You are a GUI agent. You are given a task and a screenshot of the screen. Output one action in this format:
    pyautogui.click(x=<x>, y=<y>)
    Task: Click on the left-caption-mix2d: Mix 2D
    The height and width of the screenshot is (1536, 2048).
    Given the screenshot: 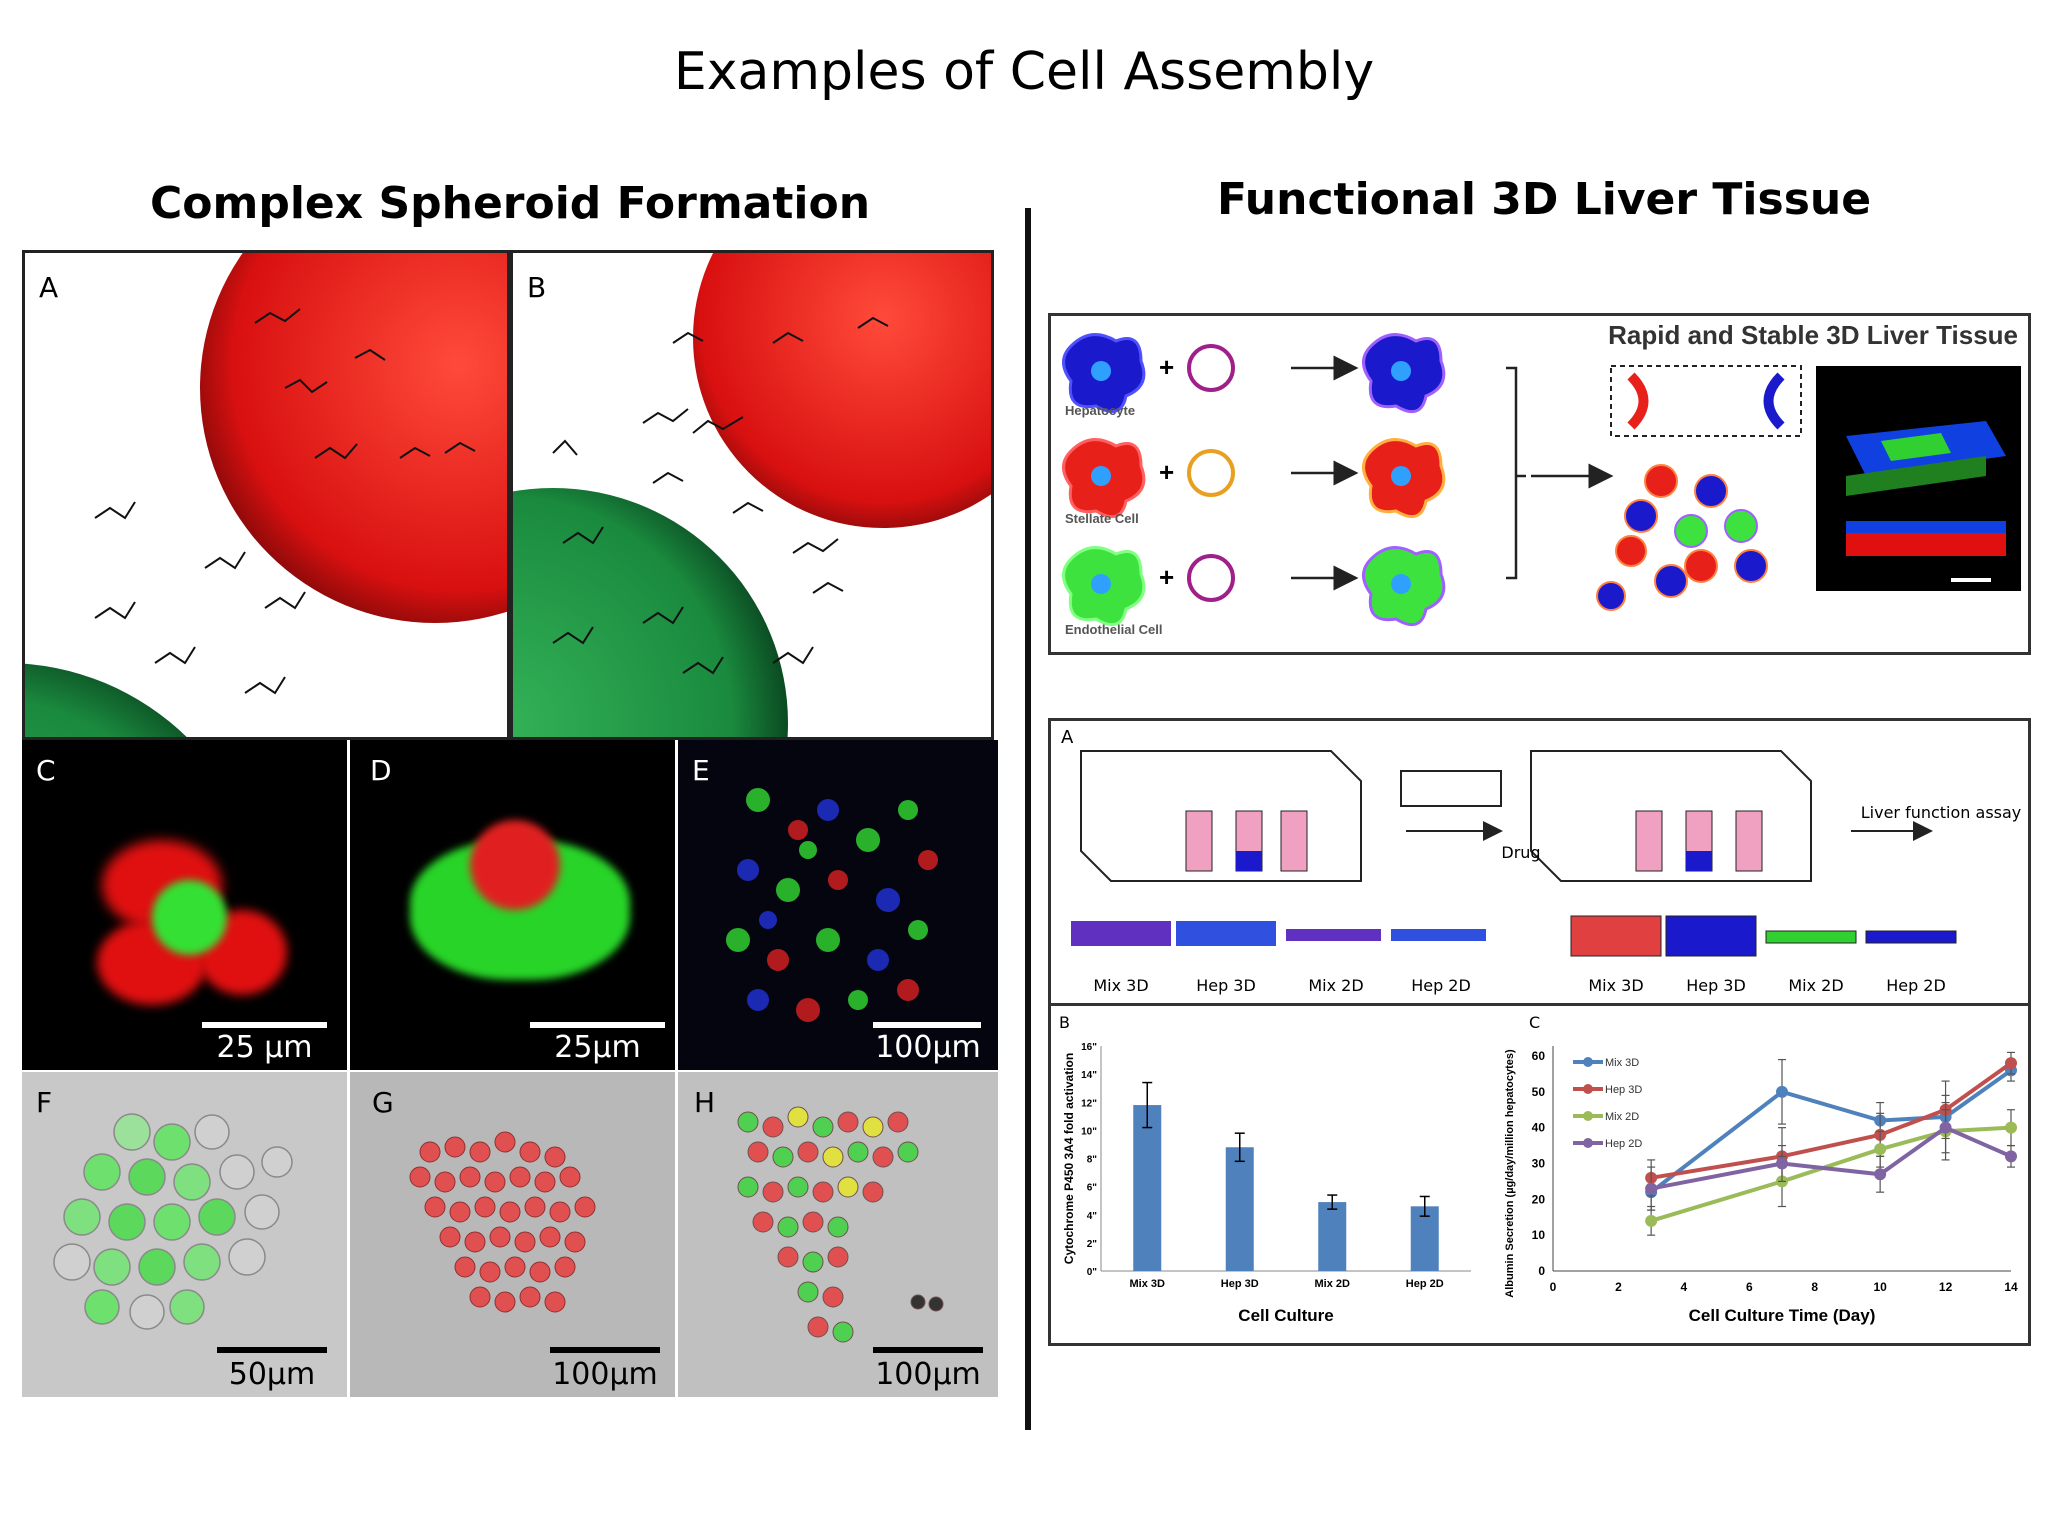 What is the action you would take?
    pyautogui.click(x=1336, y=985)
    